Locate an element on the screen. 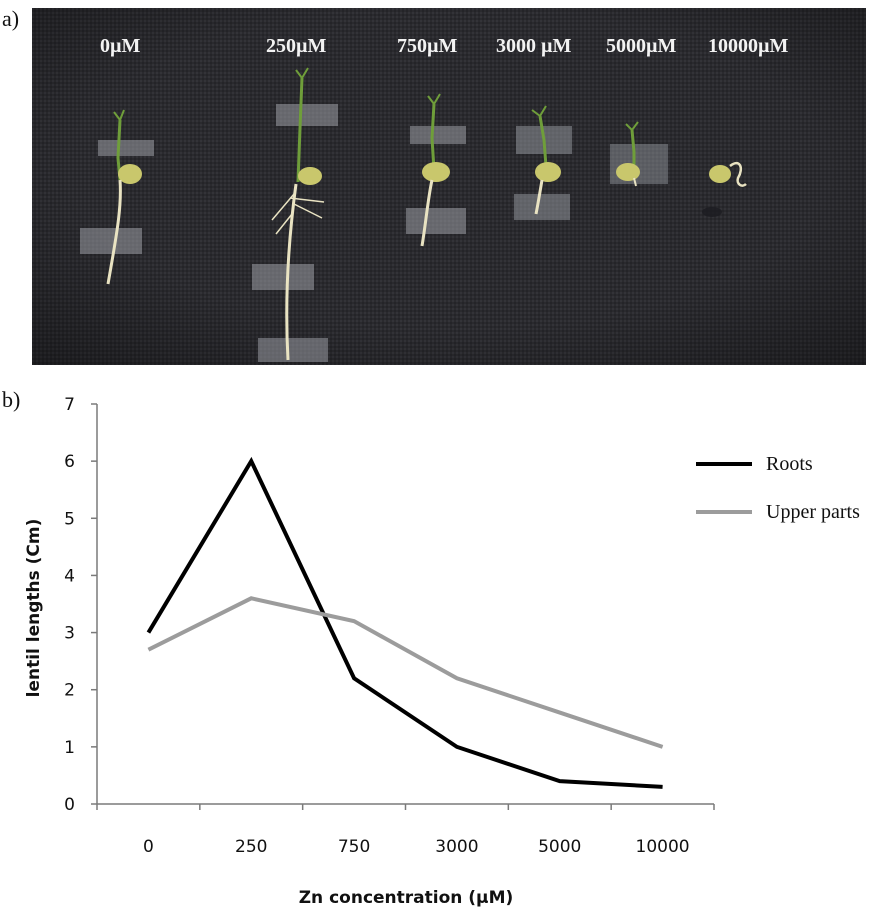 The width and height of the screenshot is (882, 913). y-tick-label: 0 is located at coordinates (69, 805).